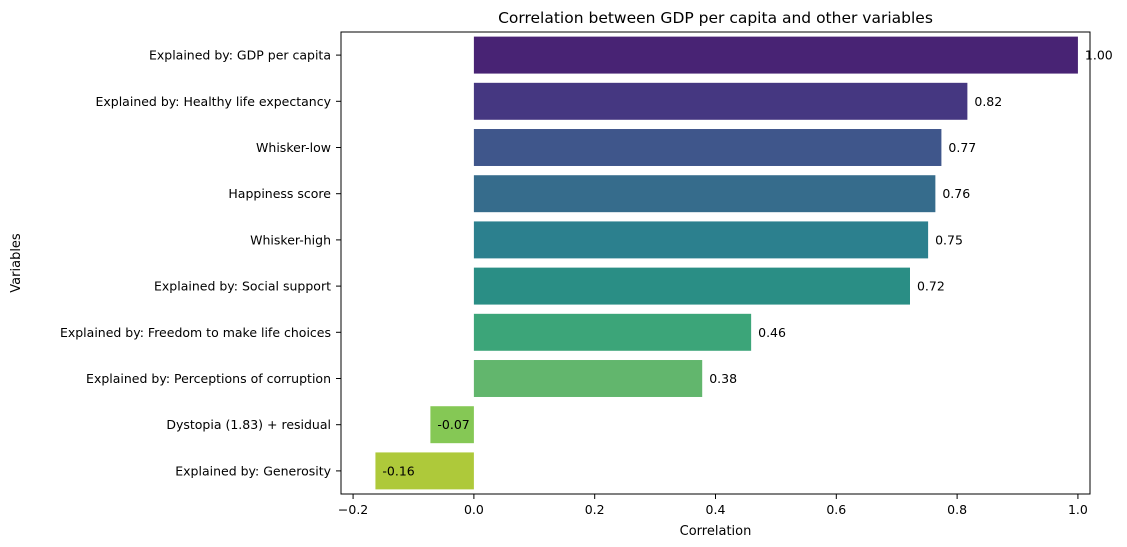 Image resolution: width=1127 pixels, height=547 pixels. I want to click on category-label: Whisker-high, so click(290, 239).